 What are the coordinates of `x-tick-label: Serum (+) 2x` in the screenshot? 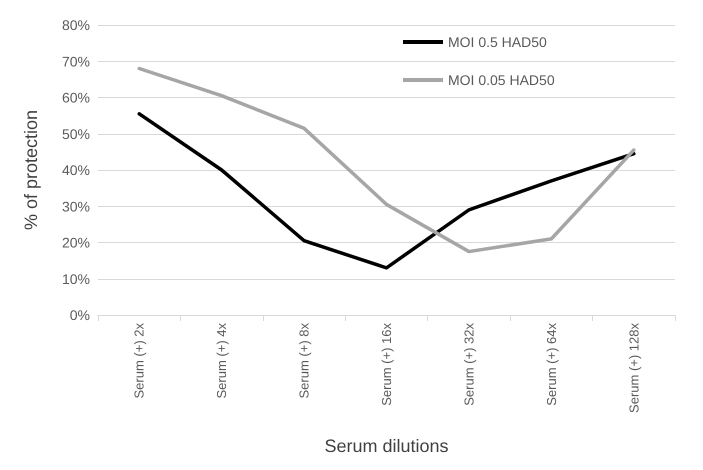 It's located at (139, 360).